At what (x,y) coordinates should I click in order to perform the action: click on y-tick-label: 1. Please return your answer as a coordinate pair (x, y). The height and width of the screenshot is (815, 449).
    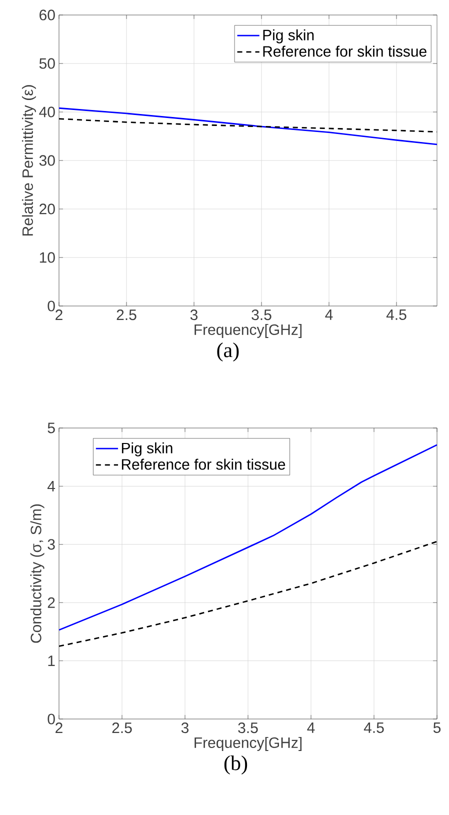
    Looking at the image, I should click on (51, 661).